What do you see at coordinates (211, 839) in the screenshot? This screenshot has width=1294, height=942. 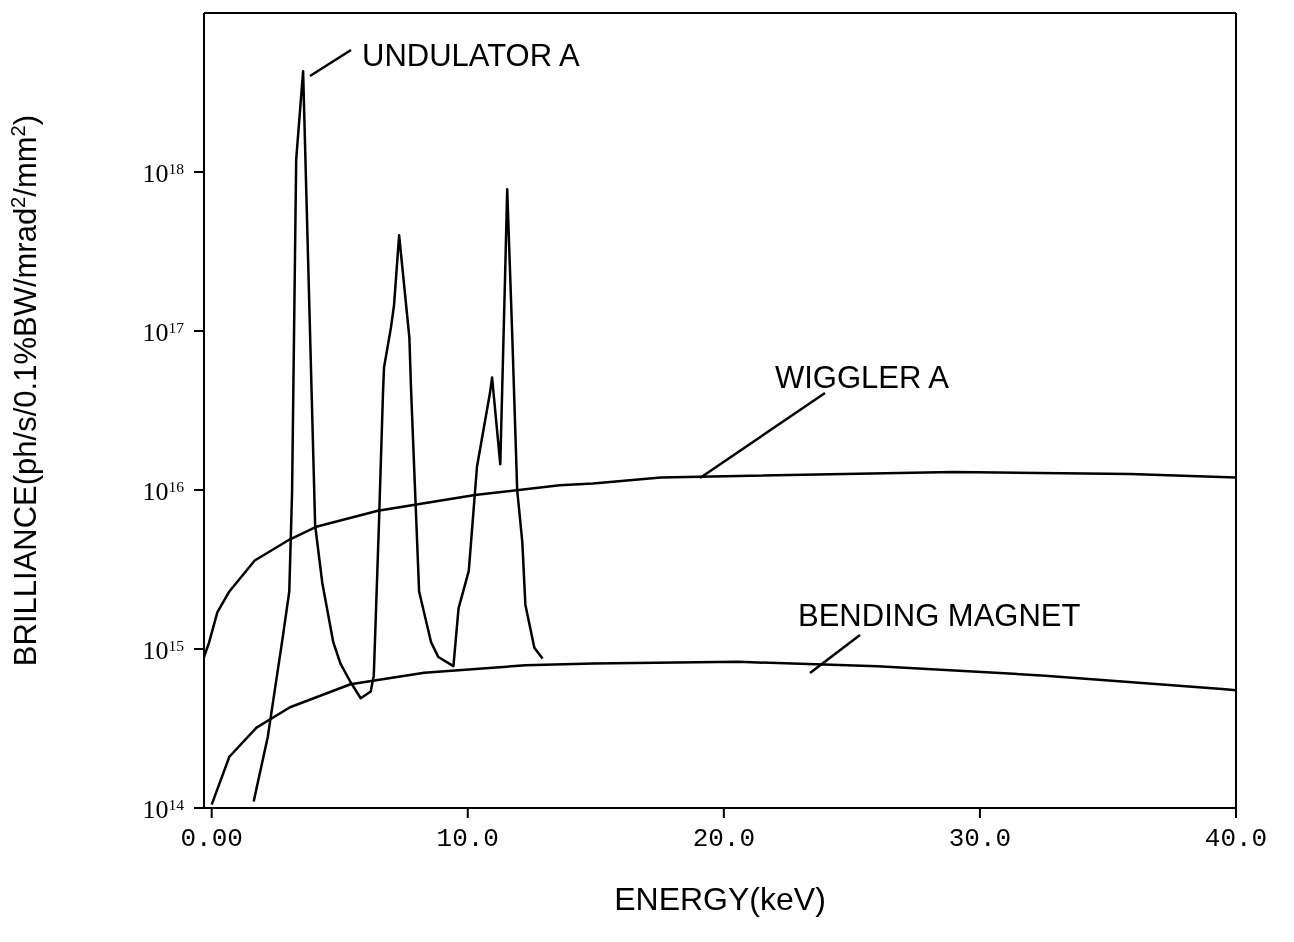 I see `x-tick-label: 0.00` at bounding box center [211, 839].